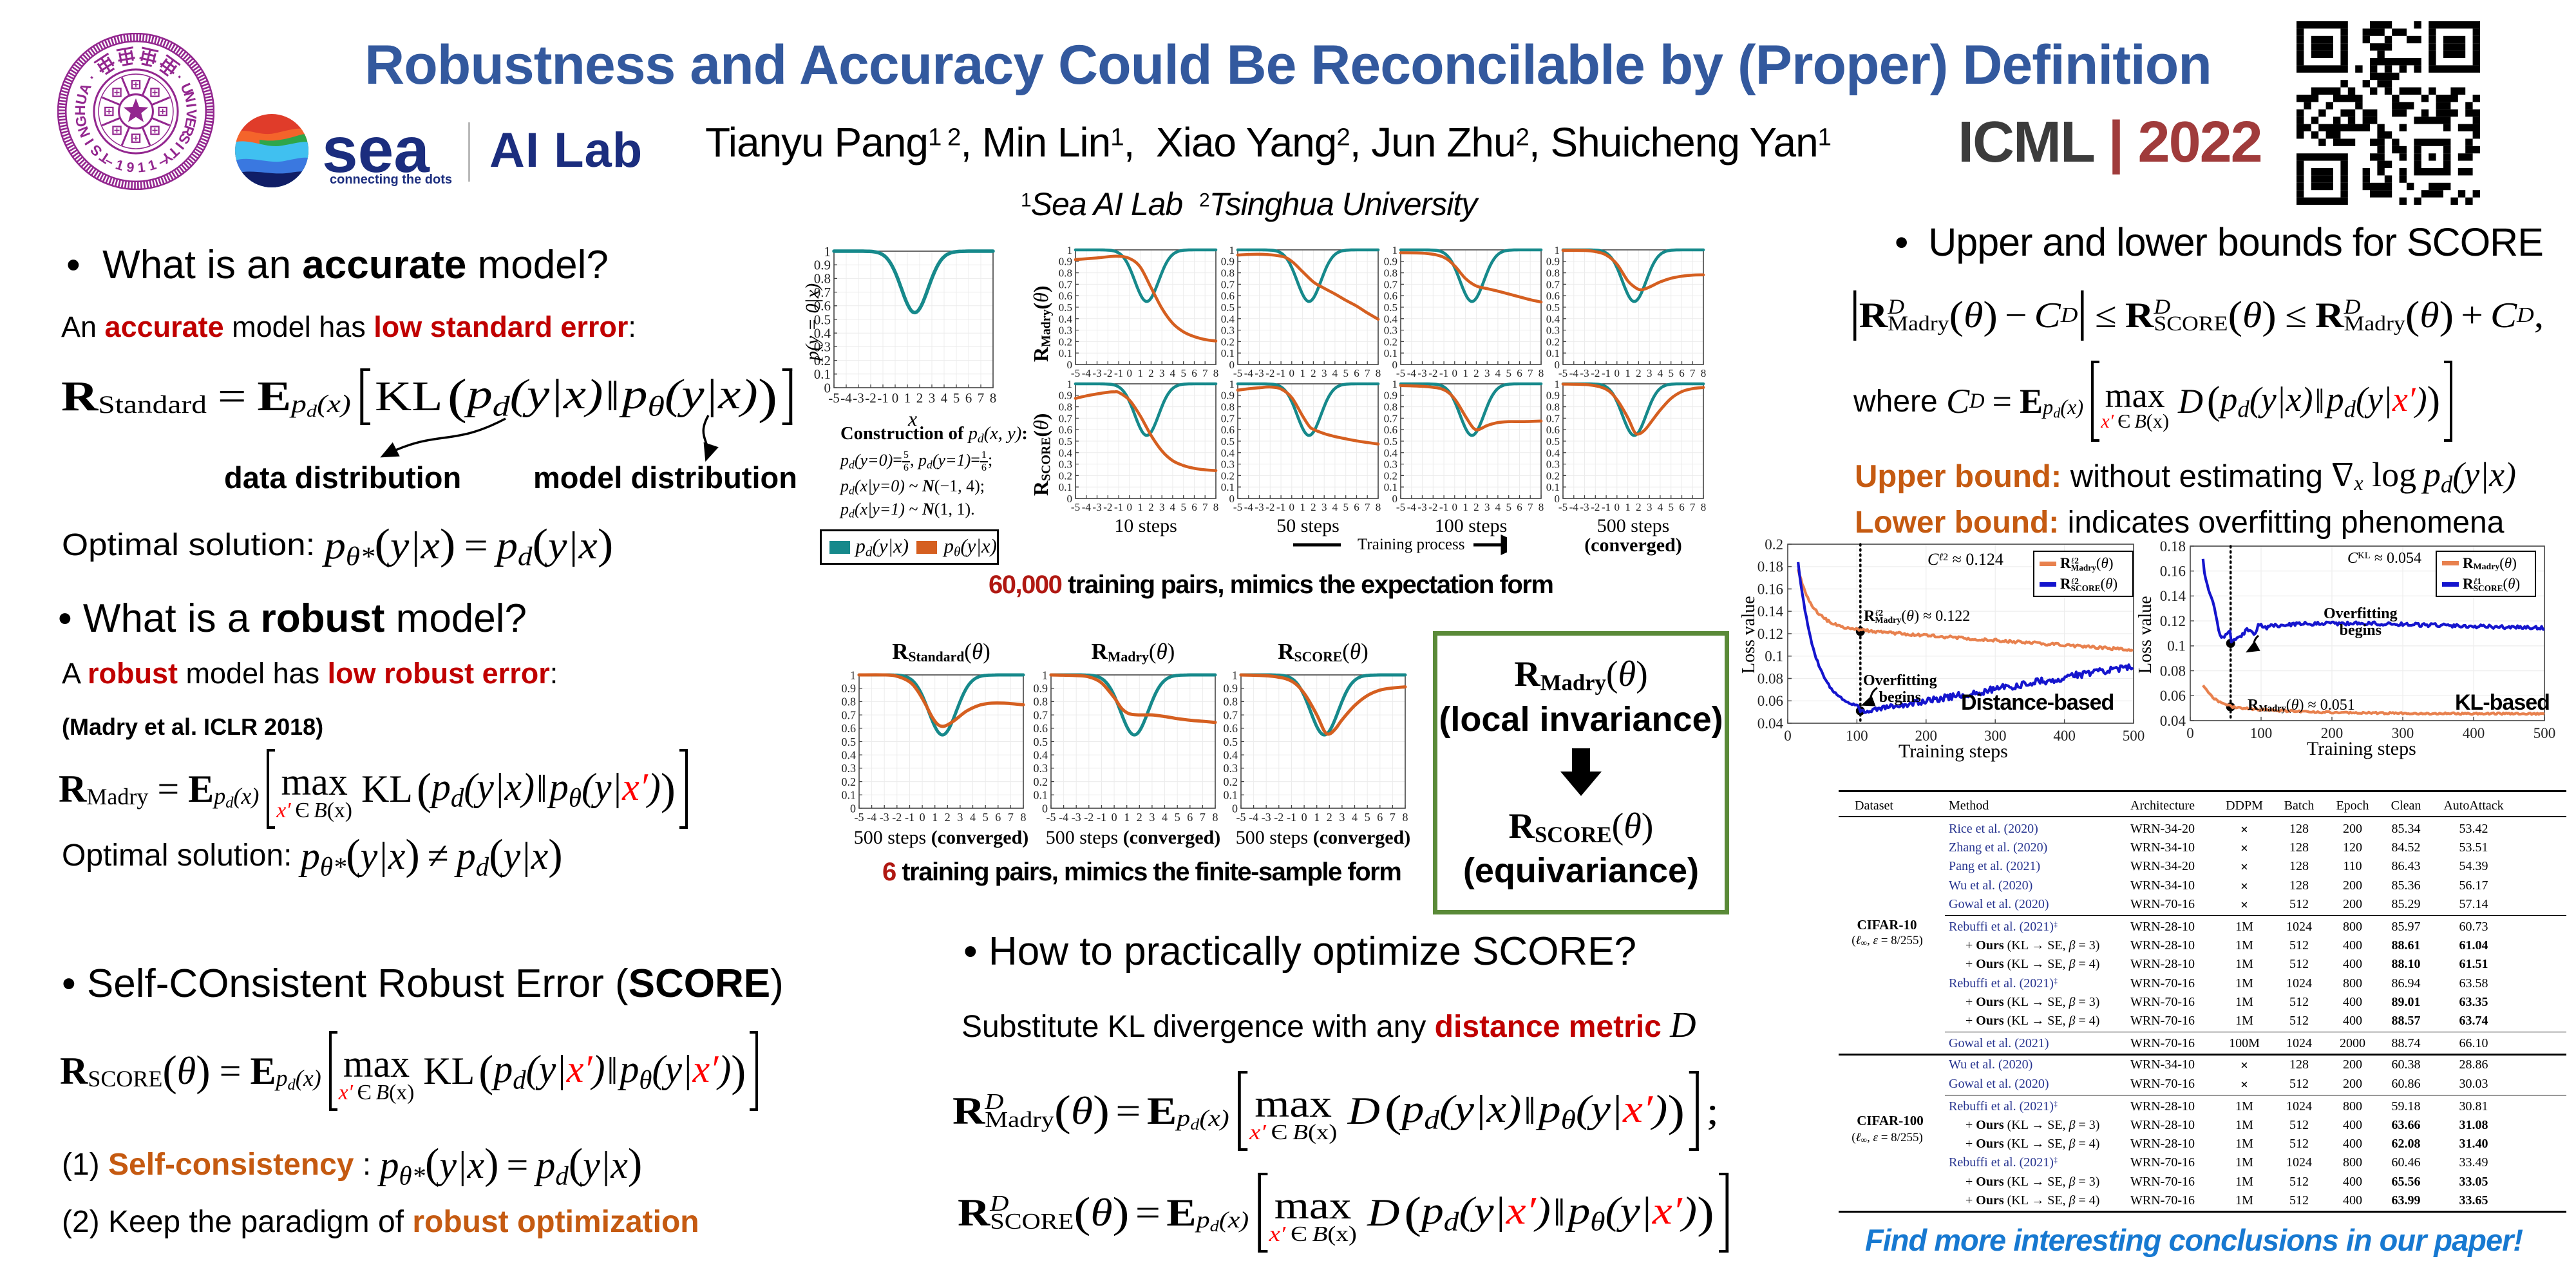 The width and height of the screenshot is (2576, 1288). What do you see at coordinates (2134, 736) in the screenshot?
I see `svg-text: 500` at bounding box center [2134, 736].